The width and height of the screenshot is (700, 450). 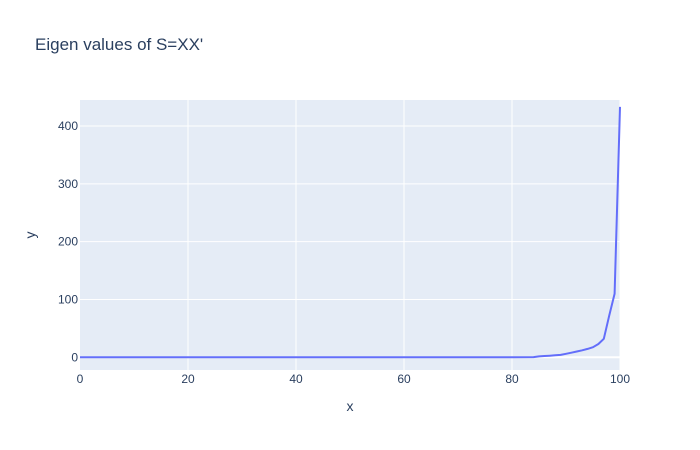 I want to click on x-tick-label: 100, so click(x=620, y=379).